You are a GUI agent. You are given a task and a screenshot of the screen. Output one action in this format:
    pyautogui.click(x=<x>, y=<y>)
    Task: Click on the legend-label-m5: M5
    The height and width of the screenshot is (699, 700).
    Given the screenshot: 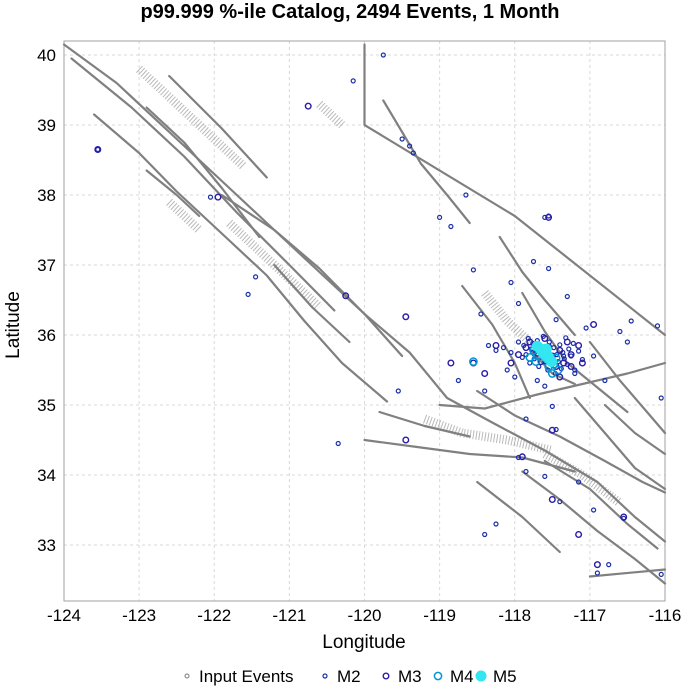 What is the action you would take?
    pyautogui.click(x=505, y=676)
    